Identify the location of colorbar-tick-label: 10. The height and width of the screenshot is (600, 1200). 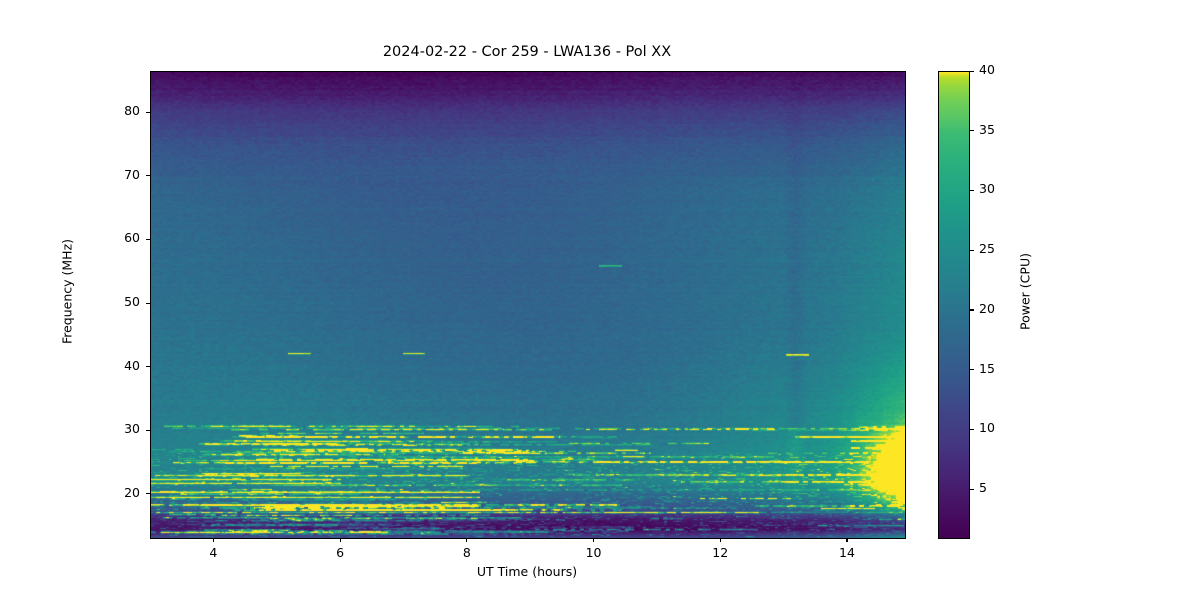
(987, 428).